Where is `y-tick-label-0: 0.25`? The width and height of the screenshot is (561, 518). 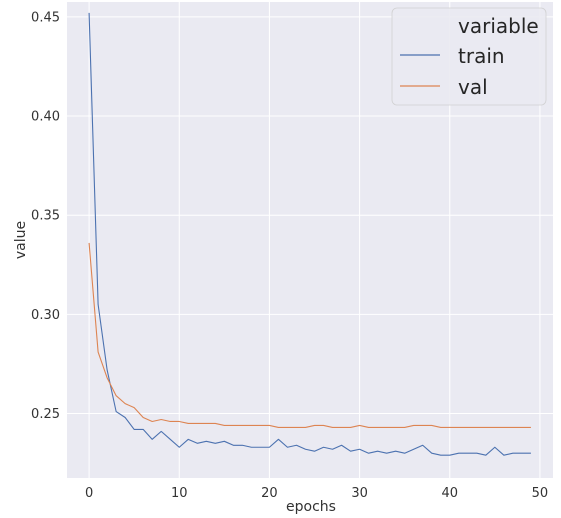 y-tick-label-0: 0.25 is located at coordinates (45, 414).